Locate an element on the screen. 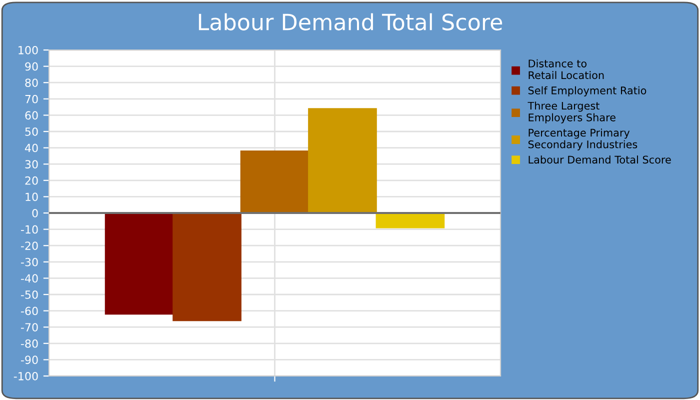 This screenshot has height=400, width=700. y-tick-label: -10 is located at coordinates (29, 229).